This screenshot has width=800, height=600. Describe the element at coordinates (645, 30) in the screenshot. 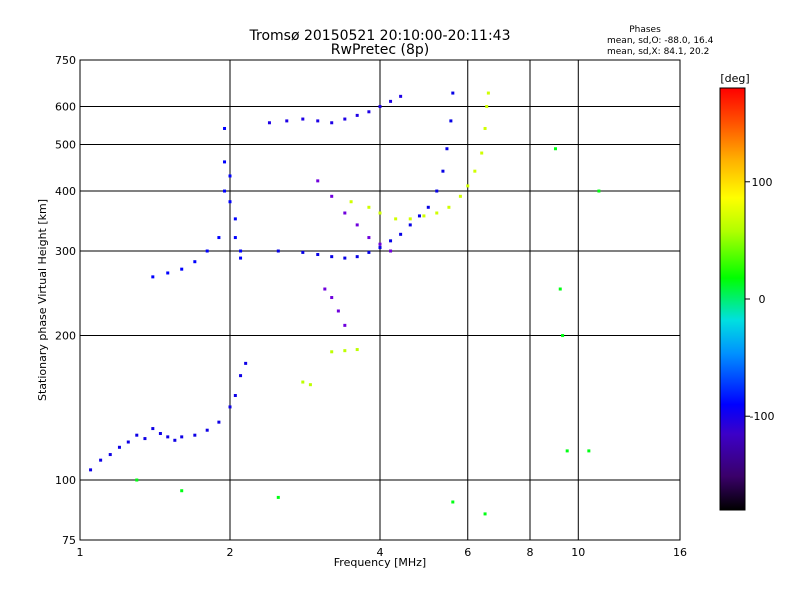

I see `phases-heading: Phases` at that location.